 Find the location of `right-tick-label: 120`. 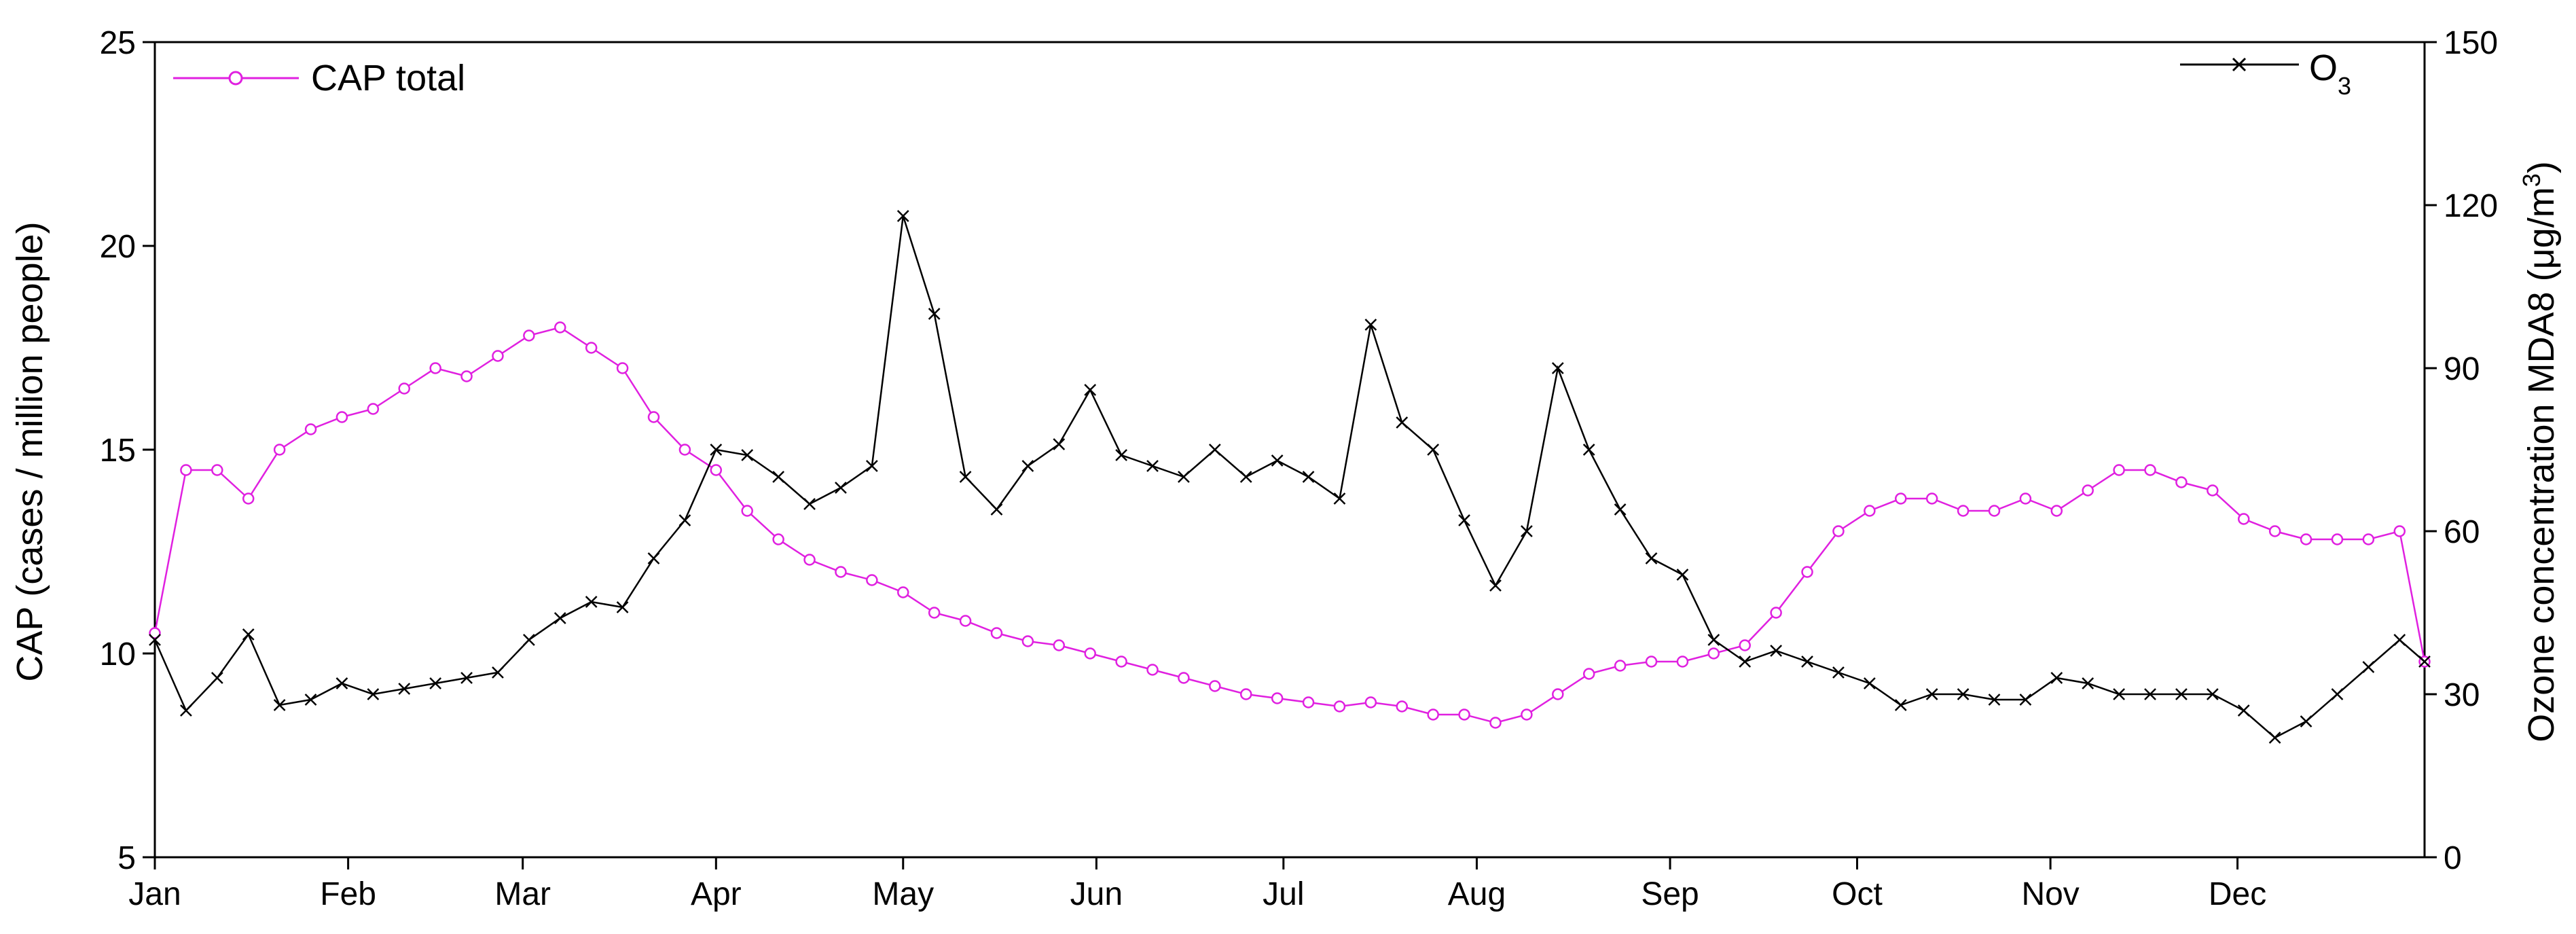

right-tick-label: 120 is located at coordinates (2471, 206).